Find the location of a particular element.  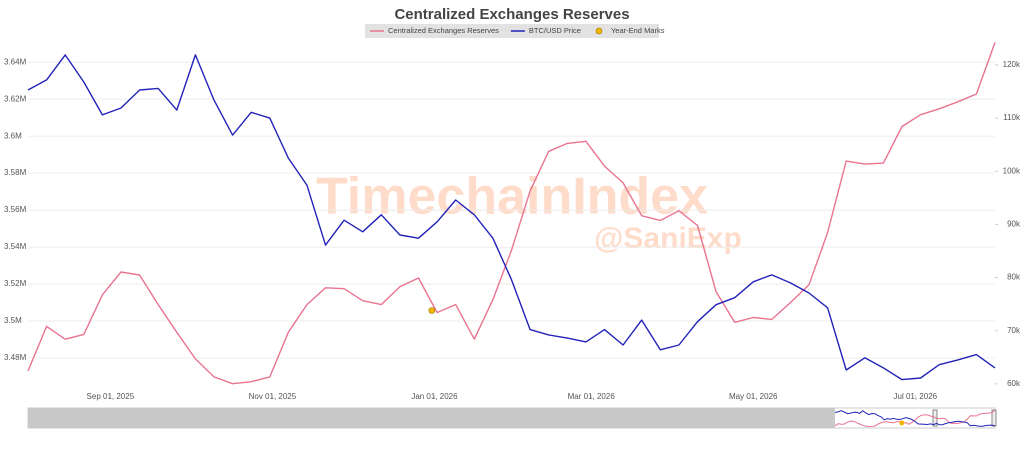

x-tick-label: Sep 01, 2025 is located at coordinates (111, 396).